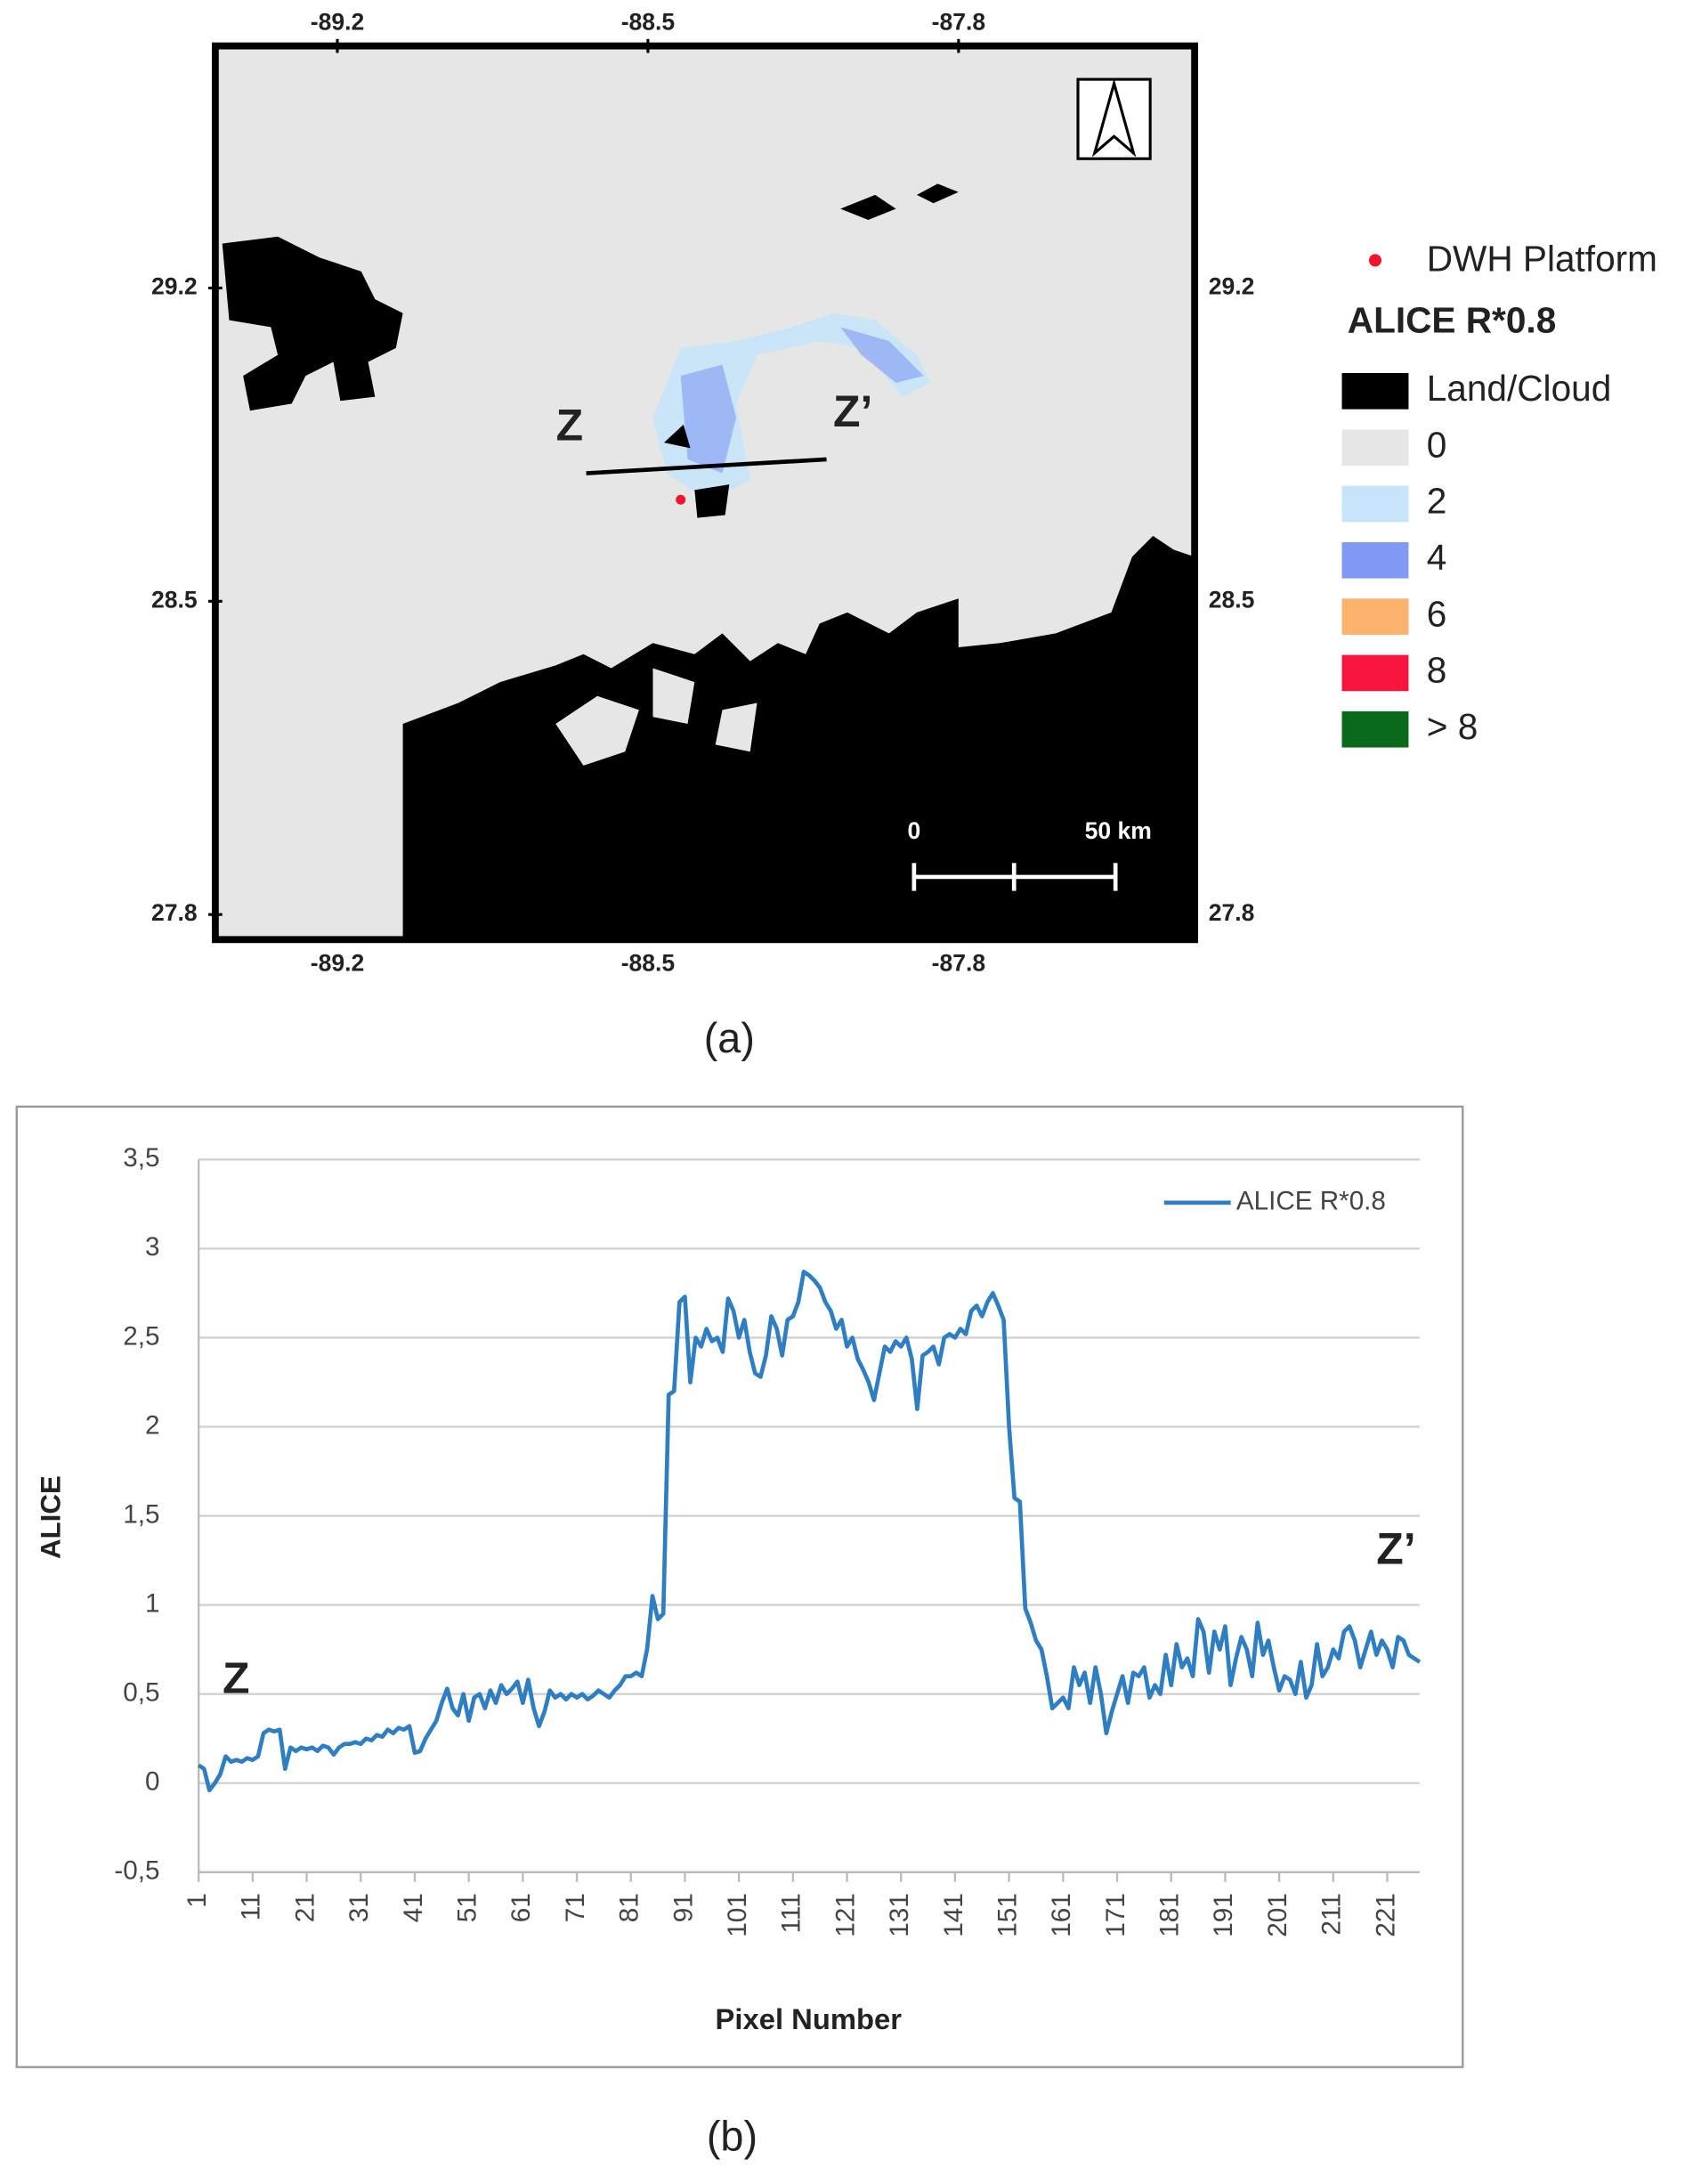 This screenshot has height=2184, width=1685. I want to click on transect, so click(707, 466).